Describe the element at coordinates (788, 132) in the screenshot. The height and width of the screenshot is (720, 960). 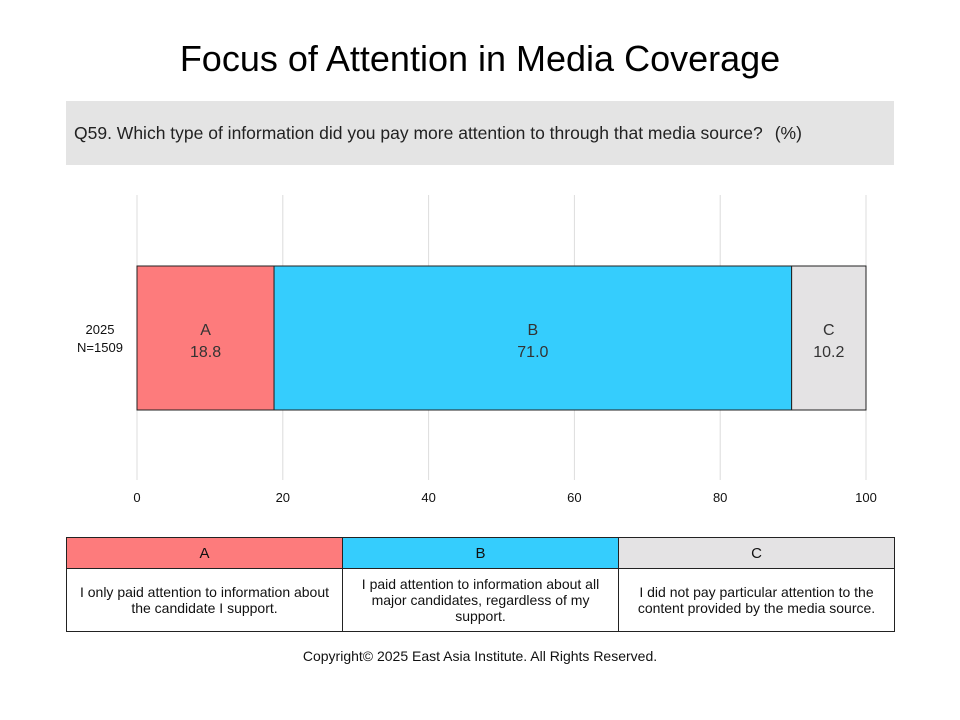
I see `unit-label: (%)` at that location.